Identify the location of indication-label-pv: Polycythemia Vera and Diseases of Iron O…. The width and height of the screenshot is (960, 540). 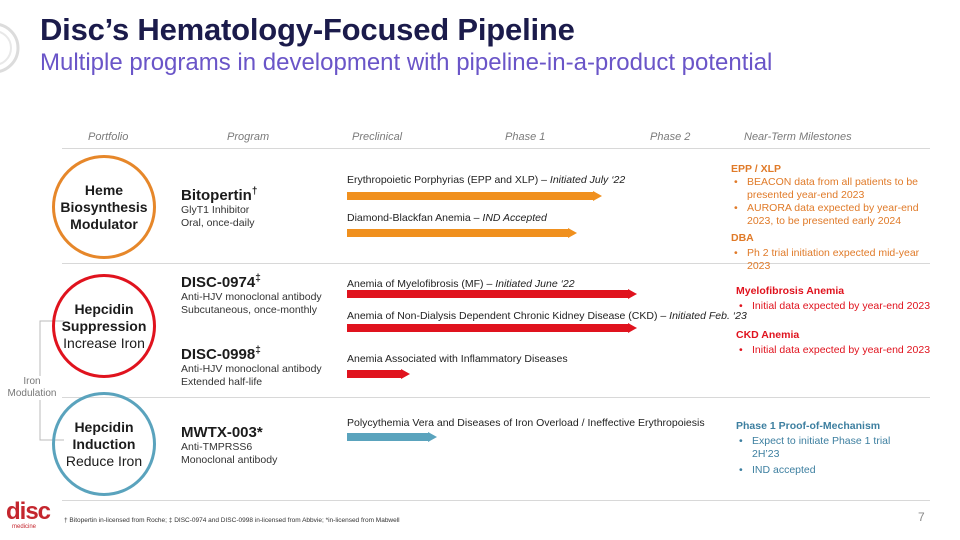
(526, 423).